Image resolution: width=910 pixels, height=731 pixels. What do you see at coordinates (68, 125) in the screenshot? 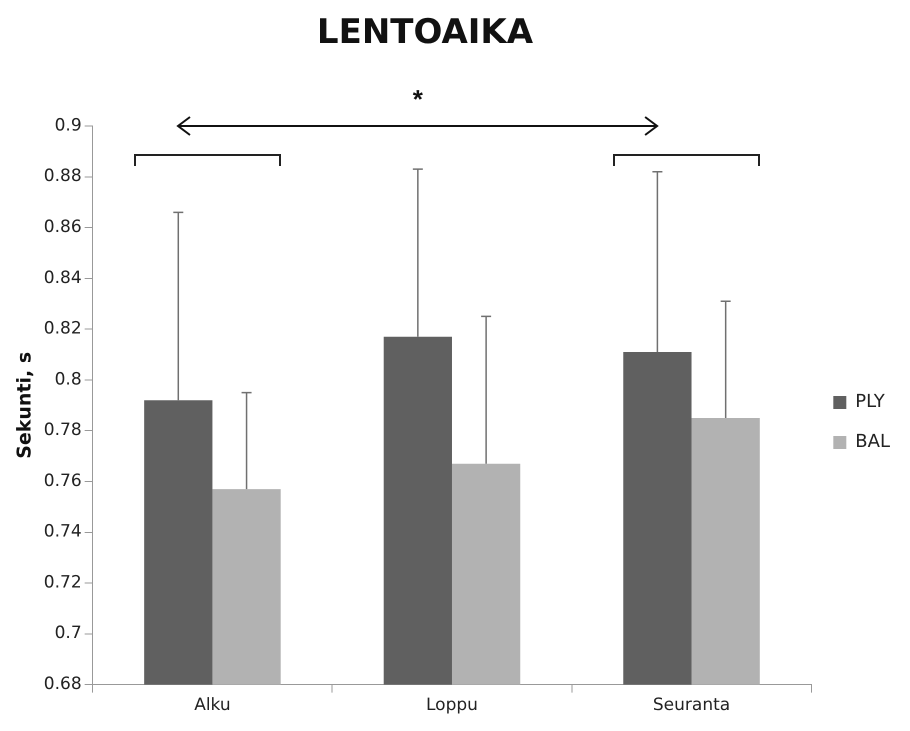
I see `y-tick-label: 0.9` at bounding box center [68, 125].